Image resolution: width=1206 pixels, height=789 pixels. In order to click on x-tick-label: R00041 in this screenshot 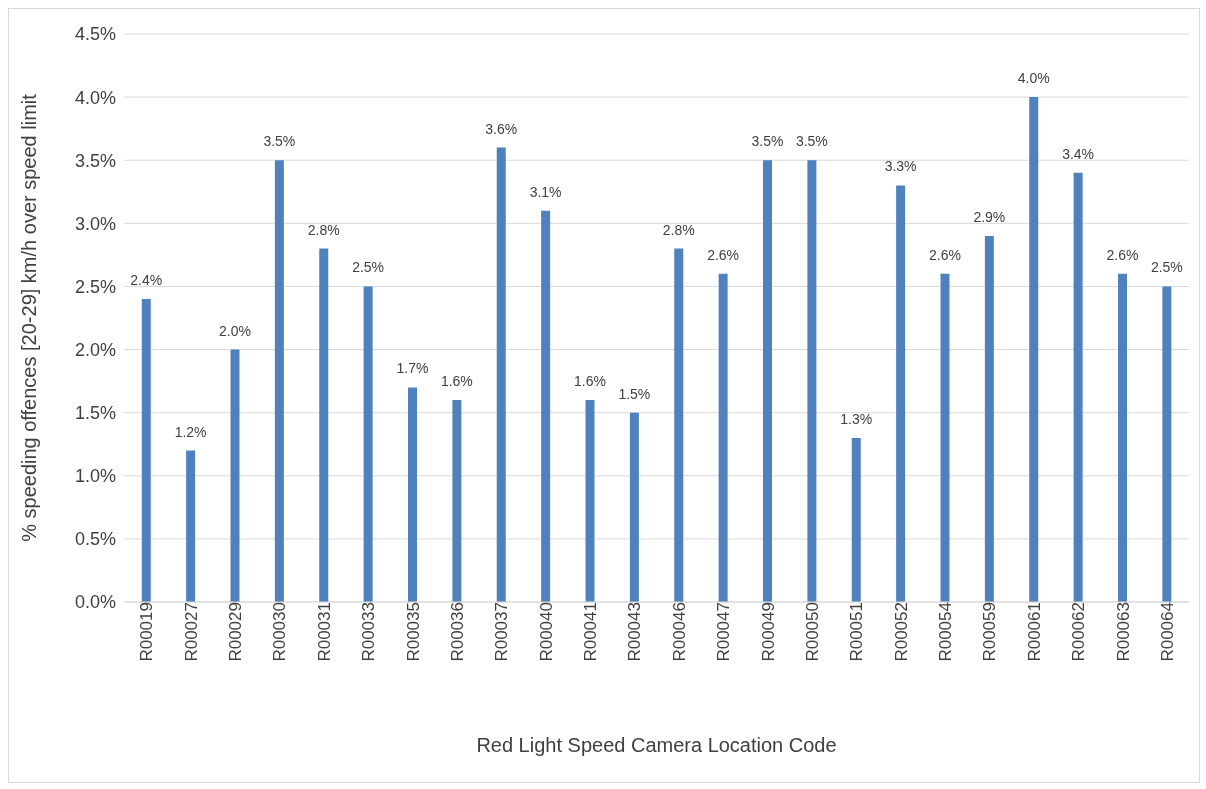, I will do `click(591, 632)`.